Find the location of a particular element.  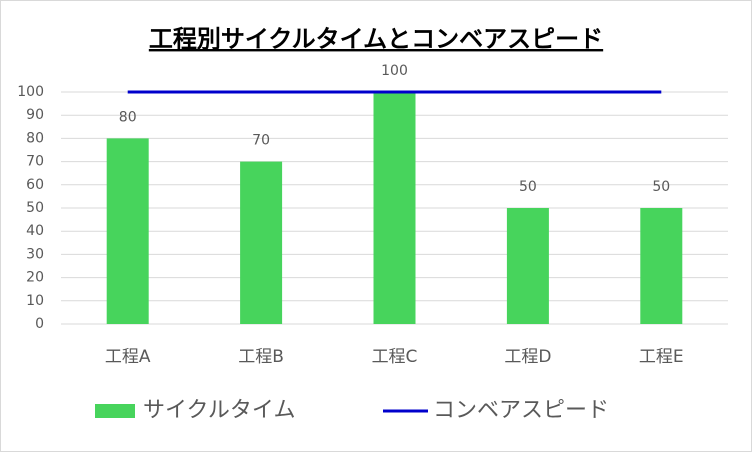

chart-title: 工程別サイクルタイムとコンベアスピード is located at coordinates (376, 39).